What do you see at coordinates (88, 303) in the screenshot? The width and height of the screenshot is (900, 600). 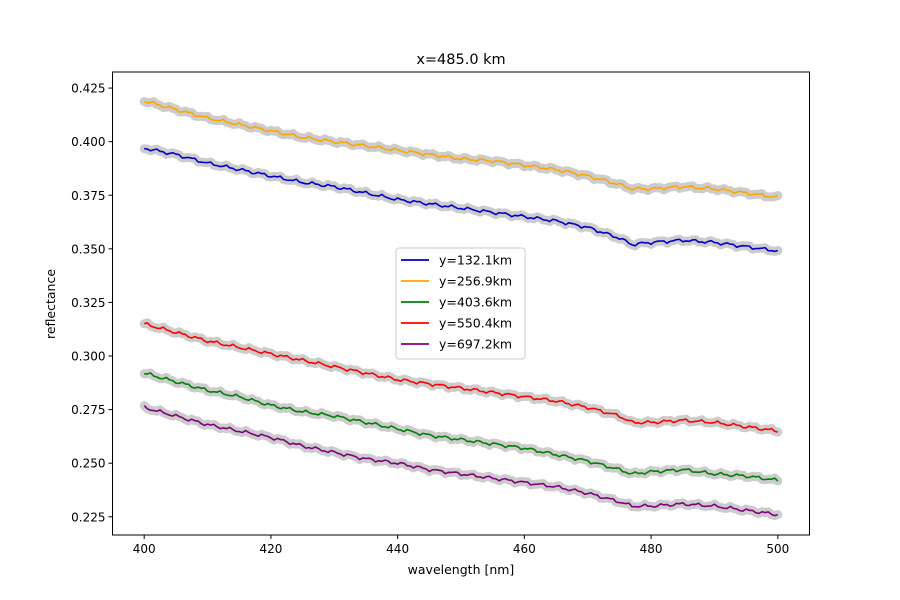 I see `y-tick-label: 0.325` at bounding box center [88, 303].